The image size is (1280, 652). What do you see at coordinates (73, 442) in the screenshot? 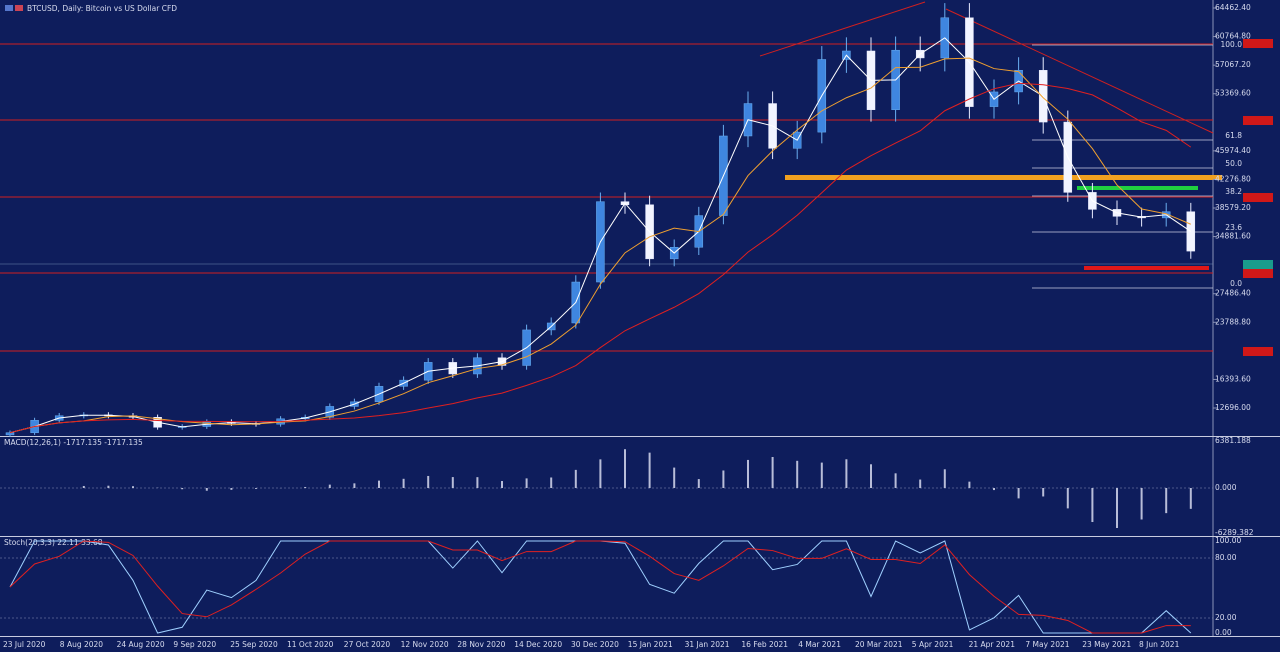
I see `macd-label: MACD(12,26,1) -1717.135 -1717.135` at bounding box center [73, 442].